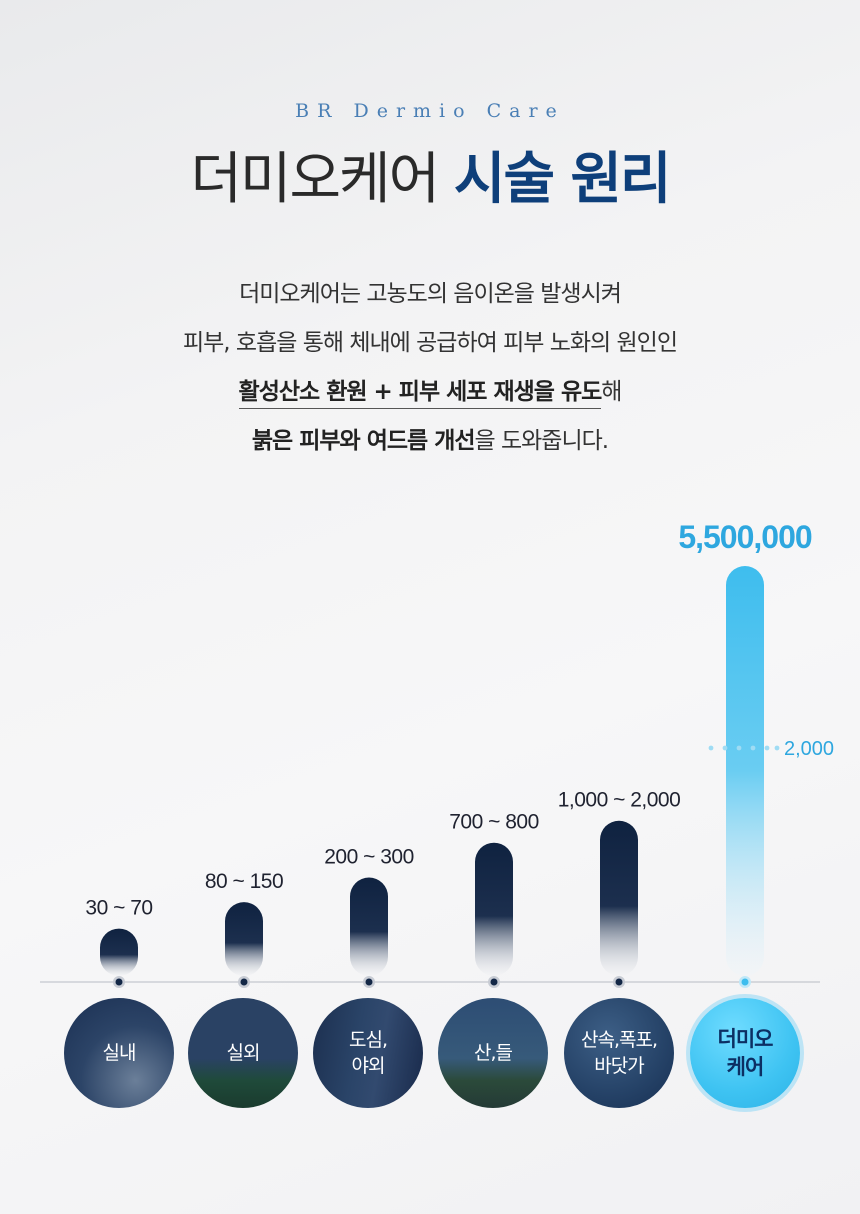  Describe the element at coordinates (363, 441) in the screenshot. I see `description-line4-bold: 붉은 피부와 여드름 개선` at that location.